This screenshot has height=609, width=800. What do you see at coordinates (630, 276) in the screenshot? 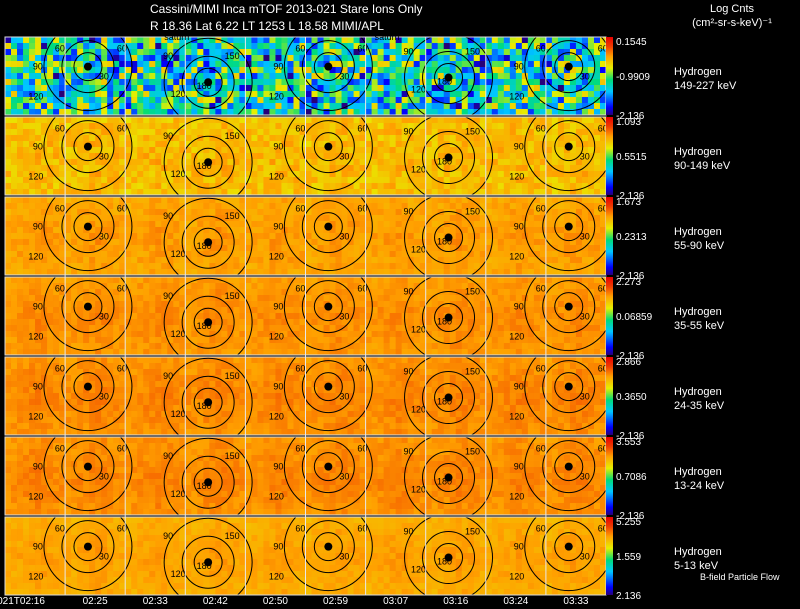
I see `colorbar-min-label: -2.136` at bounding box center [630, 276].